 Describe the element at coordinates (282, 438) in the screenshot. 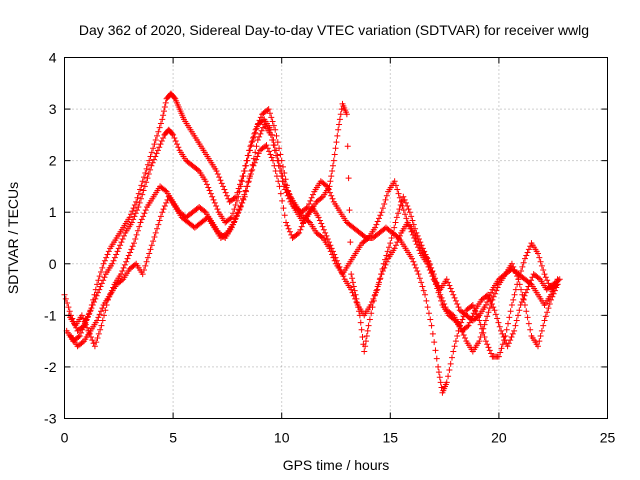

I see `x-tick-label: 10` at that location.